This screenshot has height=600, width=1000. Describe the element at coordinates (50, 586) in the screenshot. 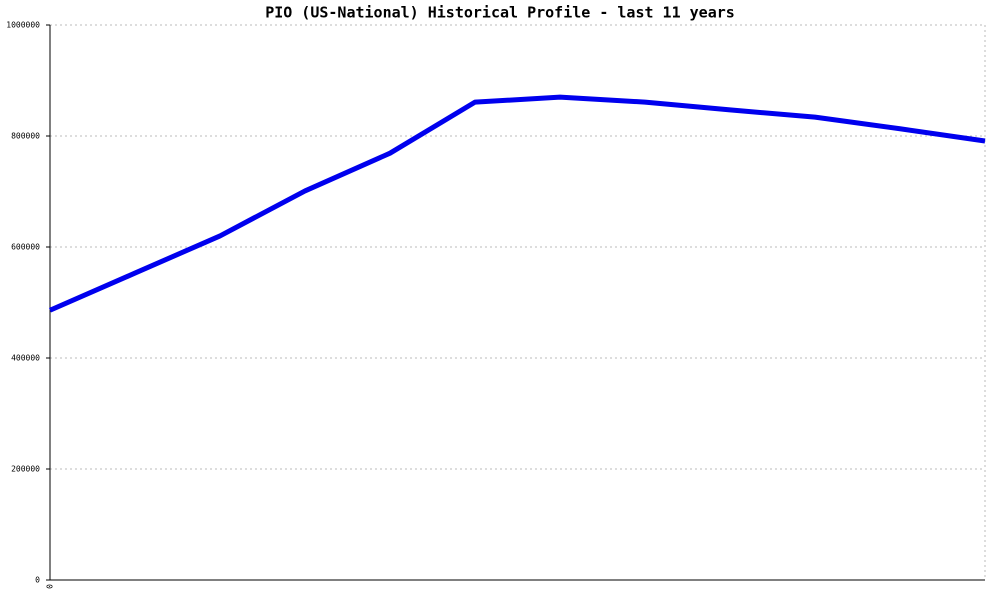

I see `x-tick-label: 0` at that location.